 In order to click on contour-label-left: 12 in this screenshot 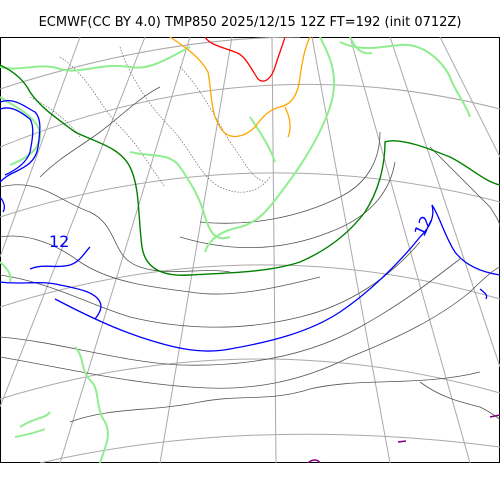, I will do `click(59, 241)`.